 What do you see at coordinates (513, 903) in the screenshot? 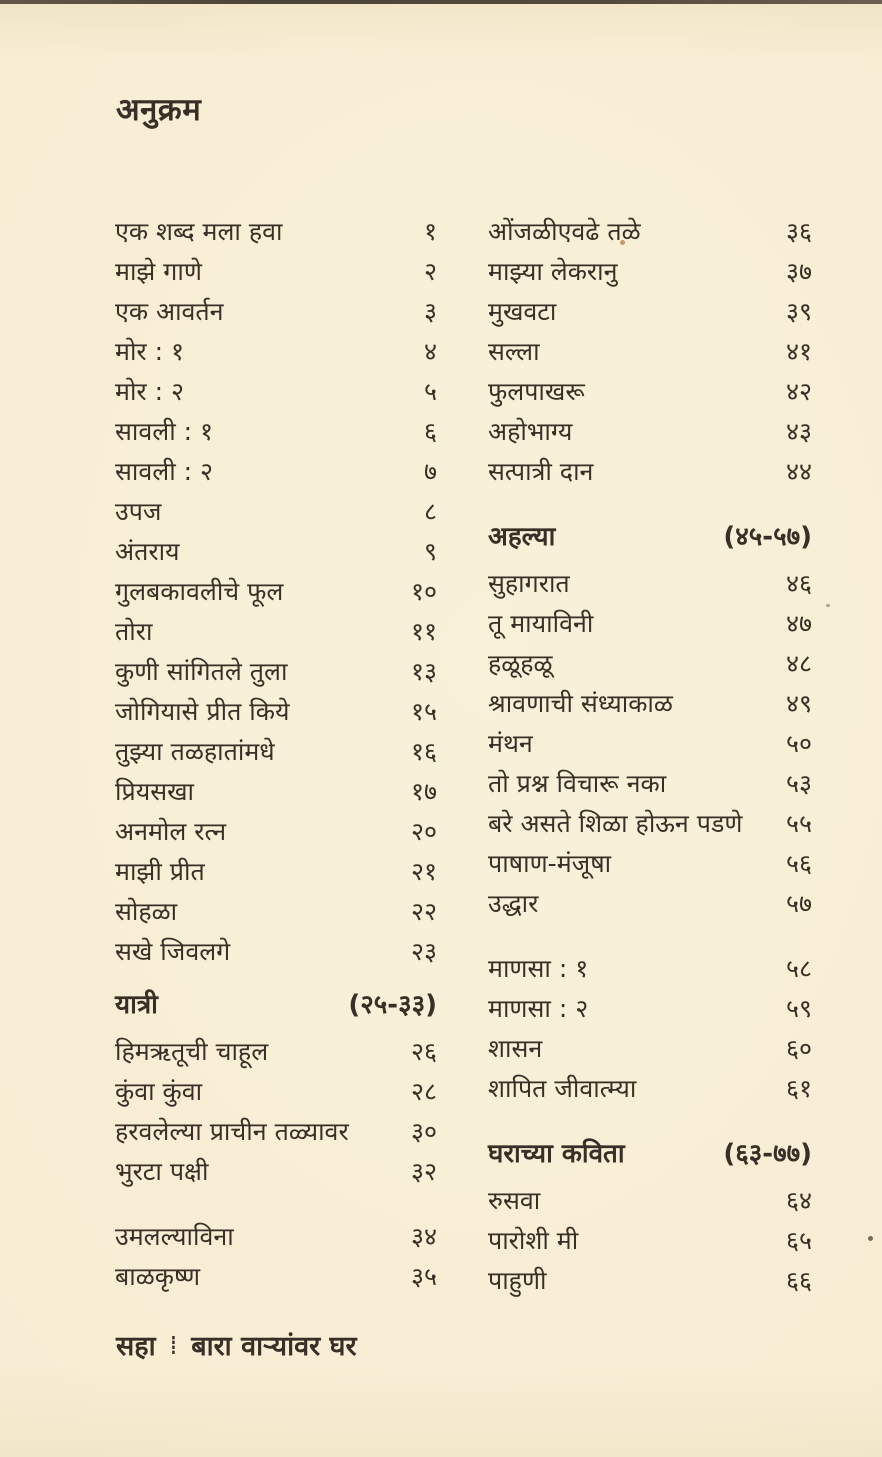
I see `toc-entry-title: उद्धार` at bounding box center [513, 903].